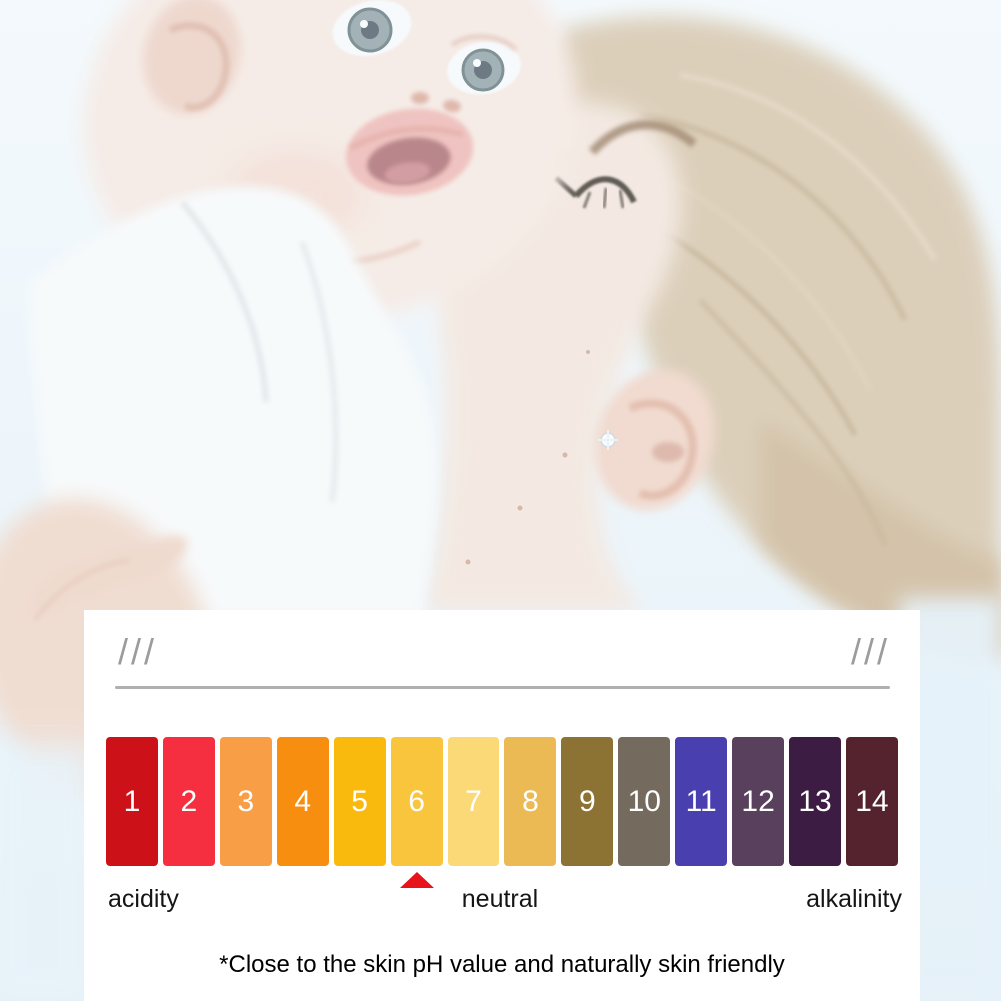 This screenshot has height=1001, width=1001. What do you see at coordinates (372, 28) in the screenshot?
I see `baby-eye-left` at bounding box center [372, 28].